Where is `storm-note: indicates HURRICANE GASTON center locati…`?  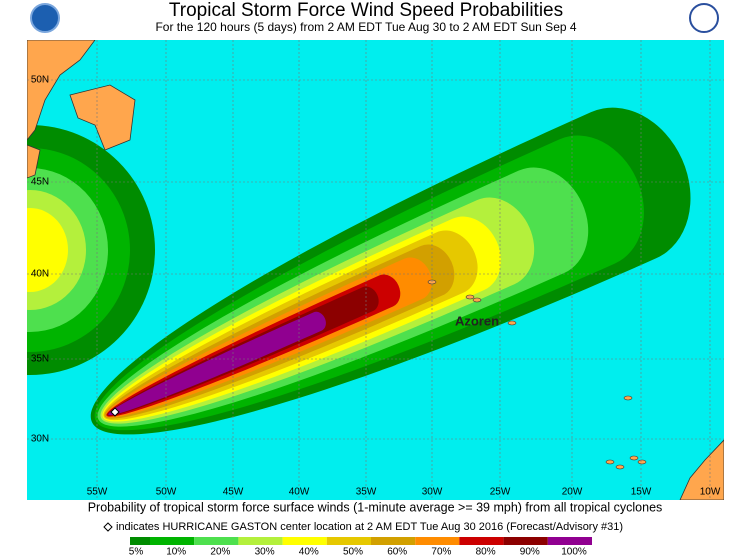
storm-note: indicates HURRICANE GASTON center locati… is located at coordinates (369, 527).